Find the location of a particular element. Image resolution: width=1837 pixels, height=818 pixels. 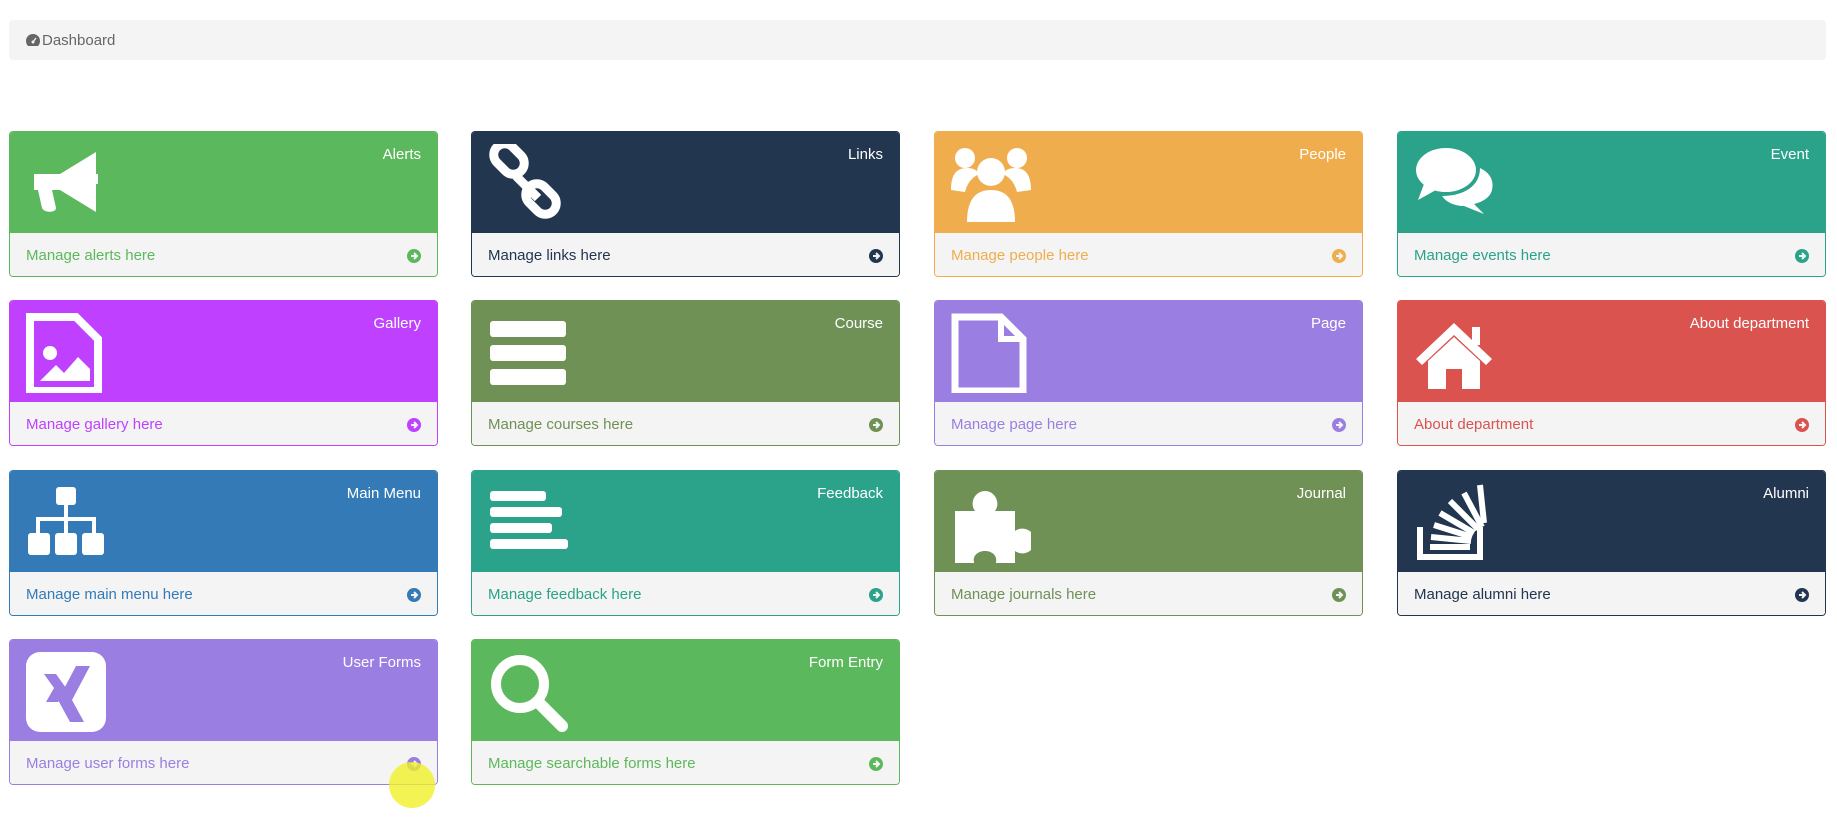

card-link-text: Manage alumni here is located at coordinates (1482, 594).